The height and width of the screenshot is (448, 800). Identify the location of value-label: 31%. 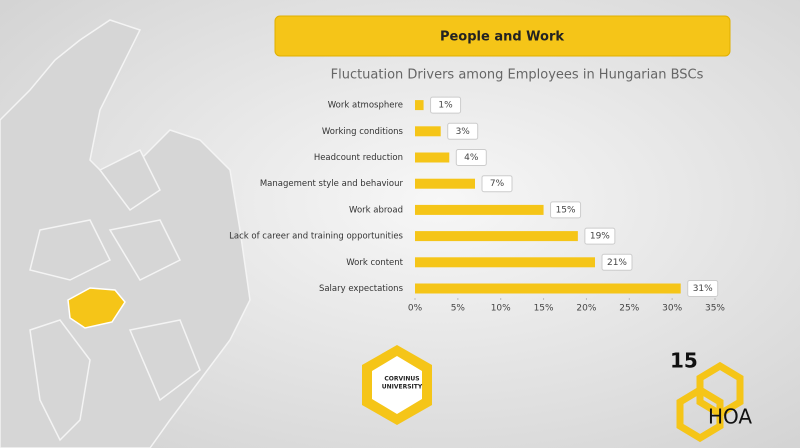
(703, 289).